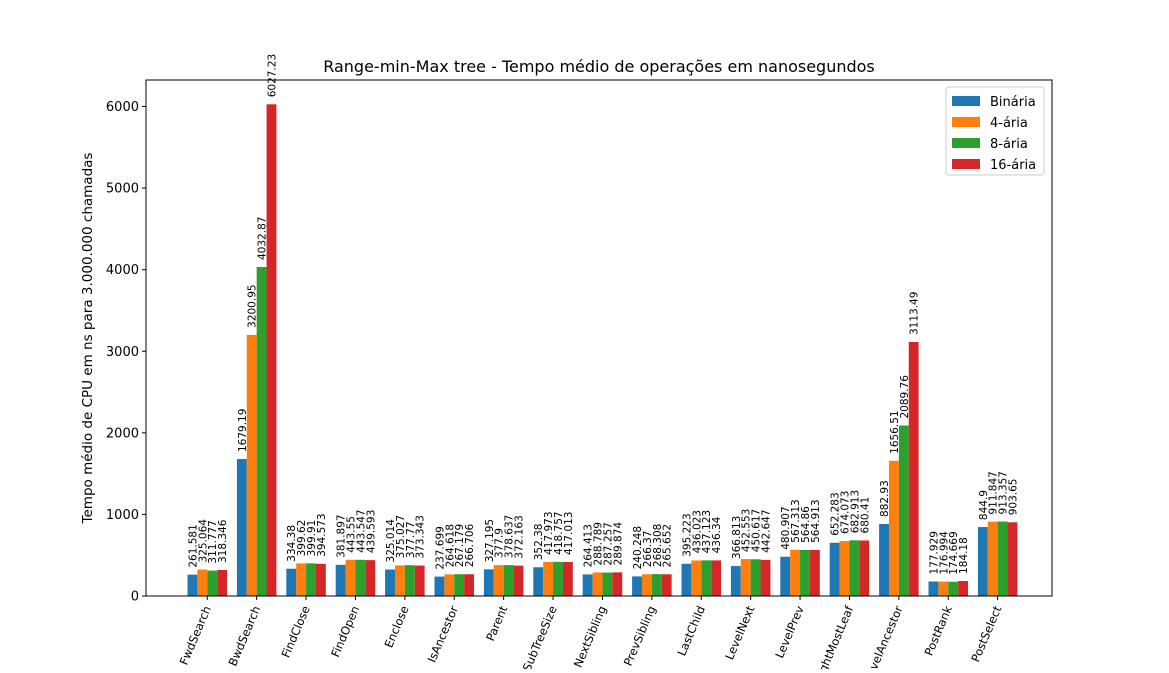  Describe the element at coordinates (322, 534) in the screenshot. I see `bar-value-label: 394.573` at that location.